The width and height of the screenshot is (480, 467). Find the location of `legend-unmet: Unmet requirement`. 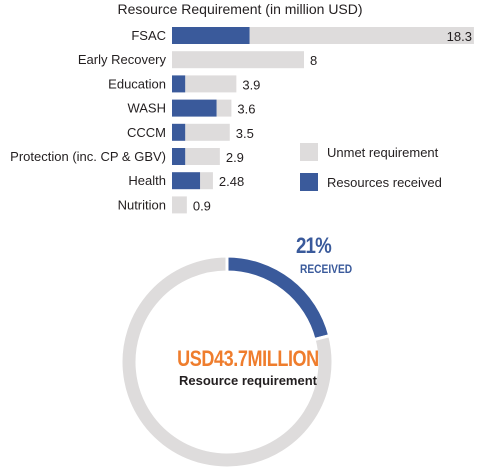

legend-unmet: Unmet requirement is located at coordinates (369, 152).